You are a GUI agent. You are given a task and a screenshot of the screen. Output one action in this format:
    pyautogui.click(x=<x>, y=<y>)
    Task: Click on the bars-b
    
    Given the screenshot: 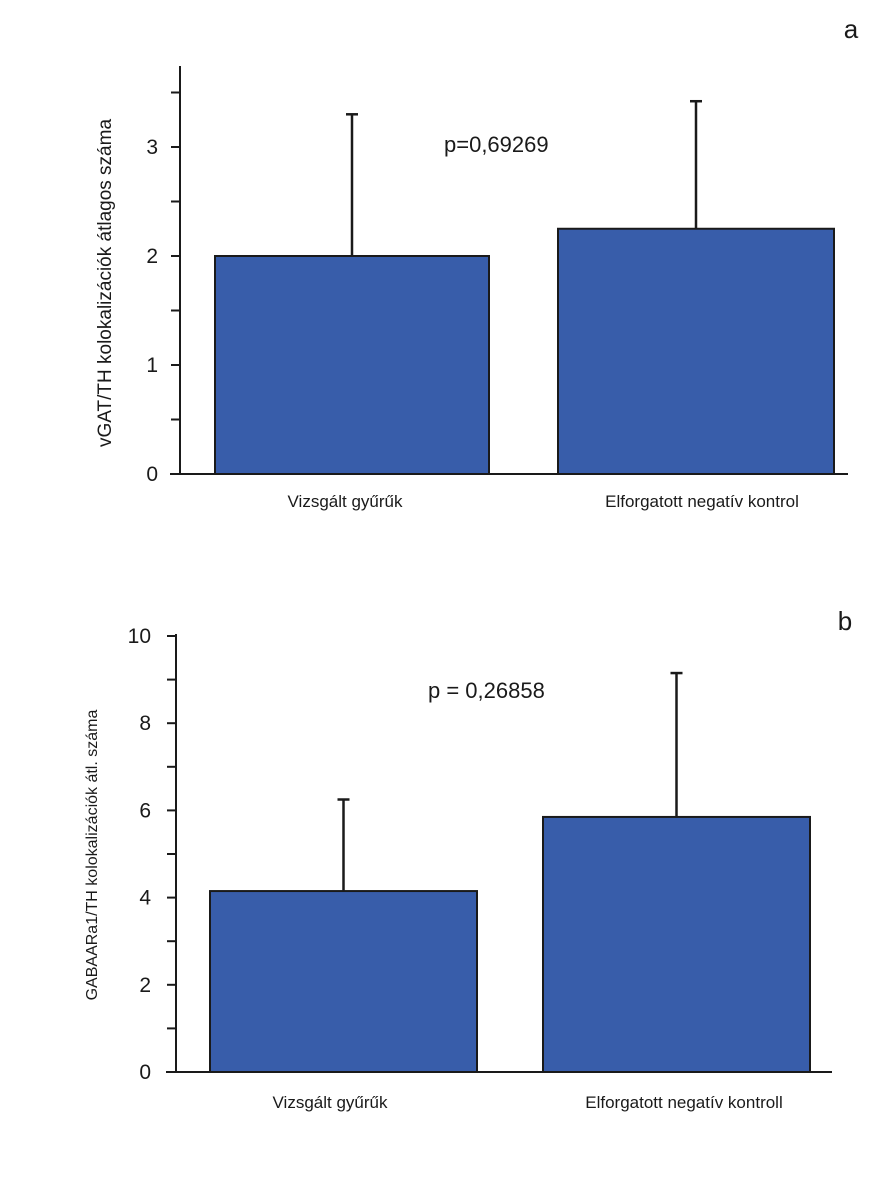 What is the action you would take?
    pyautogui.click(x=510, y=944)
    